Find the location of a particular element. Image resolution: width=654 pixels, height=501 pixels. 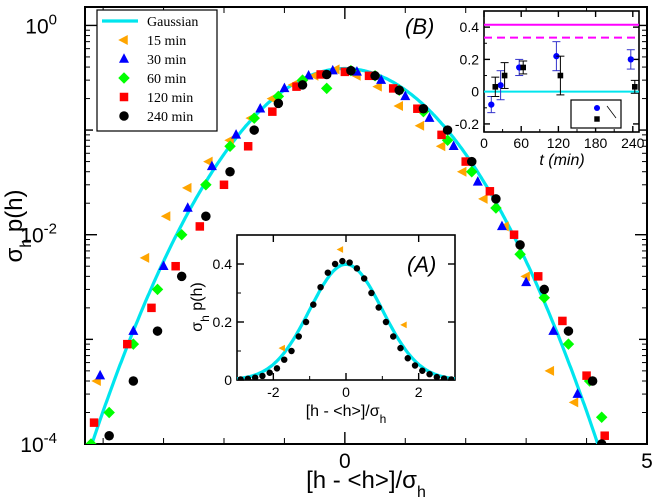

inset-b-panel-label: (B) is located at coordinates (419, 26).